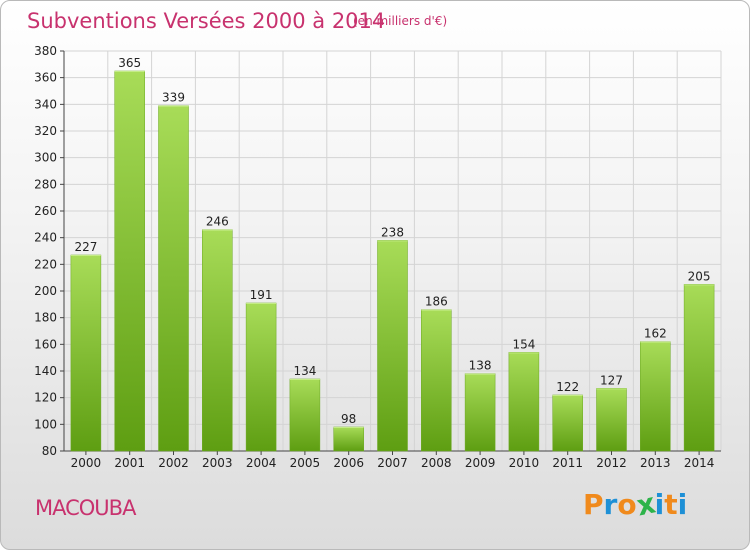 This screenshot has width=750, height=550. What do you see at coordinates (567, 387) in the screenshot?
I see `data-label-2011: 122` at bounding box center [567, 387].